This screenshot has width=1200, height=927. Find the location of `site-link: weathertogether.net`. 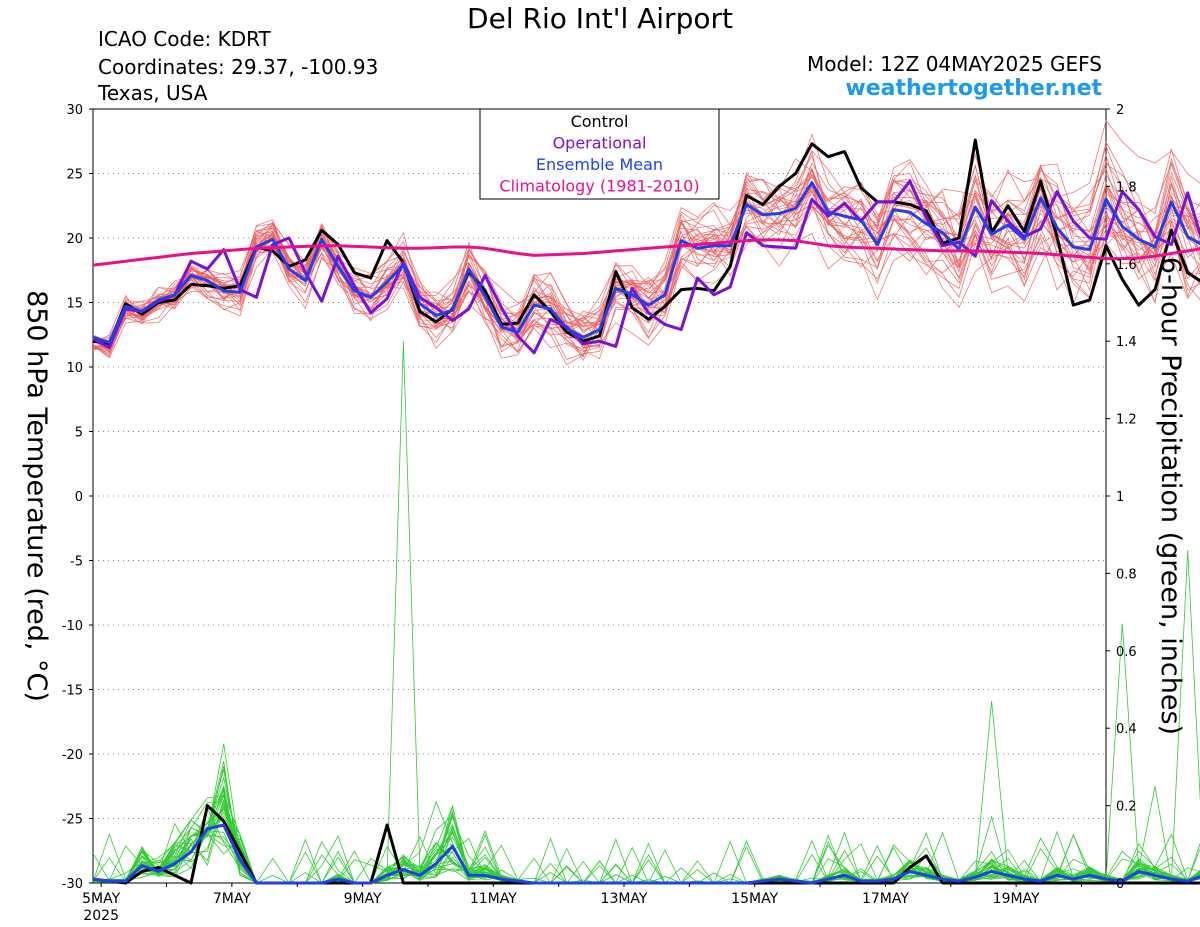

site-link: weathertogether.net is located at coordinates (973, 88).